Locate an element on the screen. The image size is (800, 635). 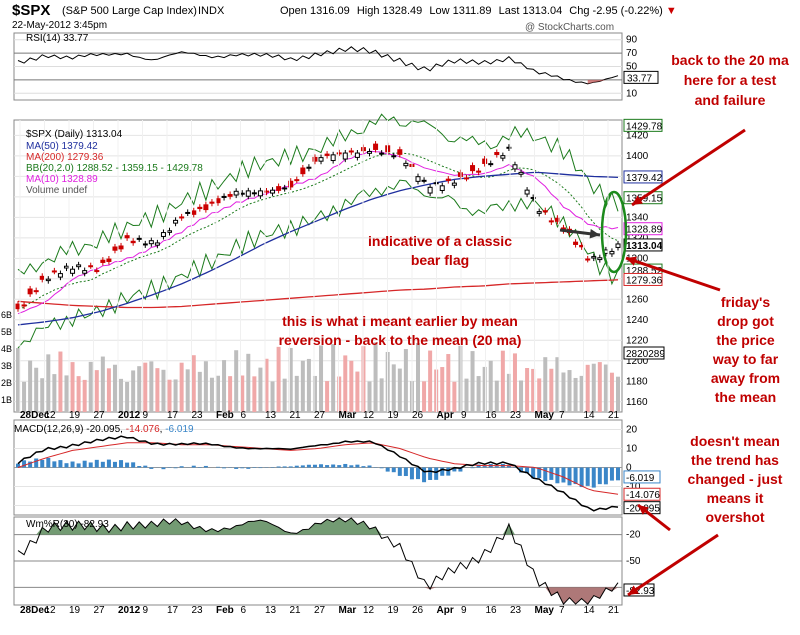
volume-tick-3: 3B is located at coordinates (6, 366).